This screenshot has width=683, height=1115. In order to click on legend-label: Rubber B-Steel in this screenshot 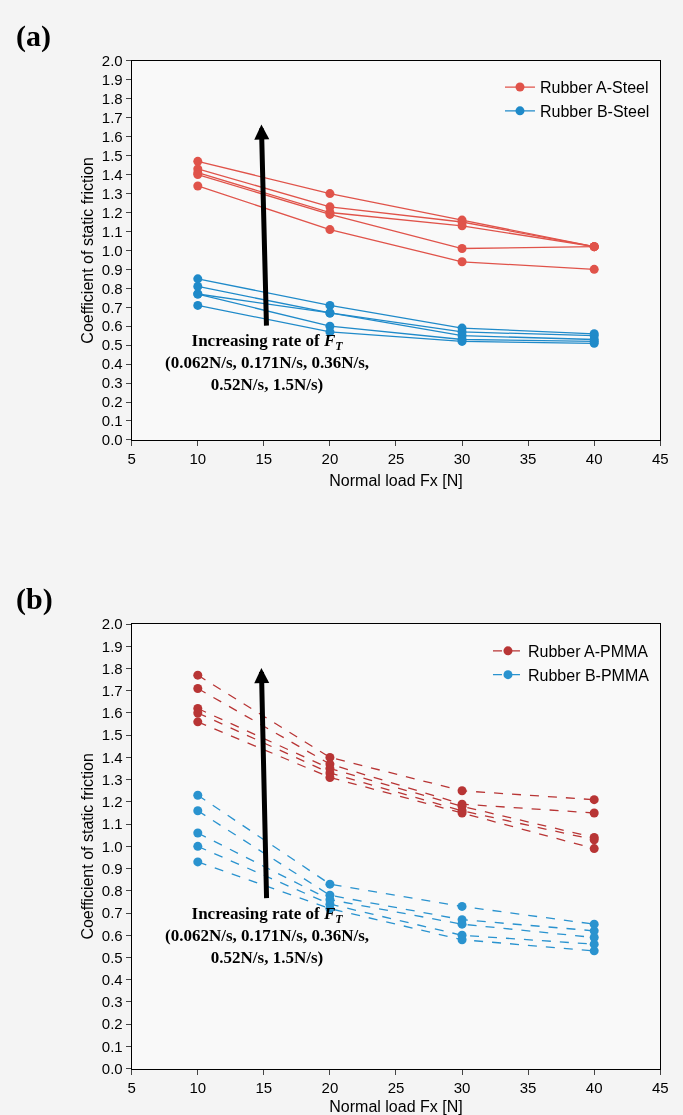, I will do `click(594, 112)`.